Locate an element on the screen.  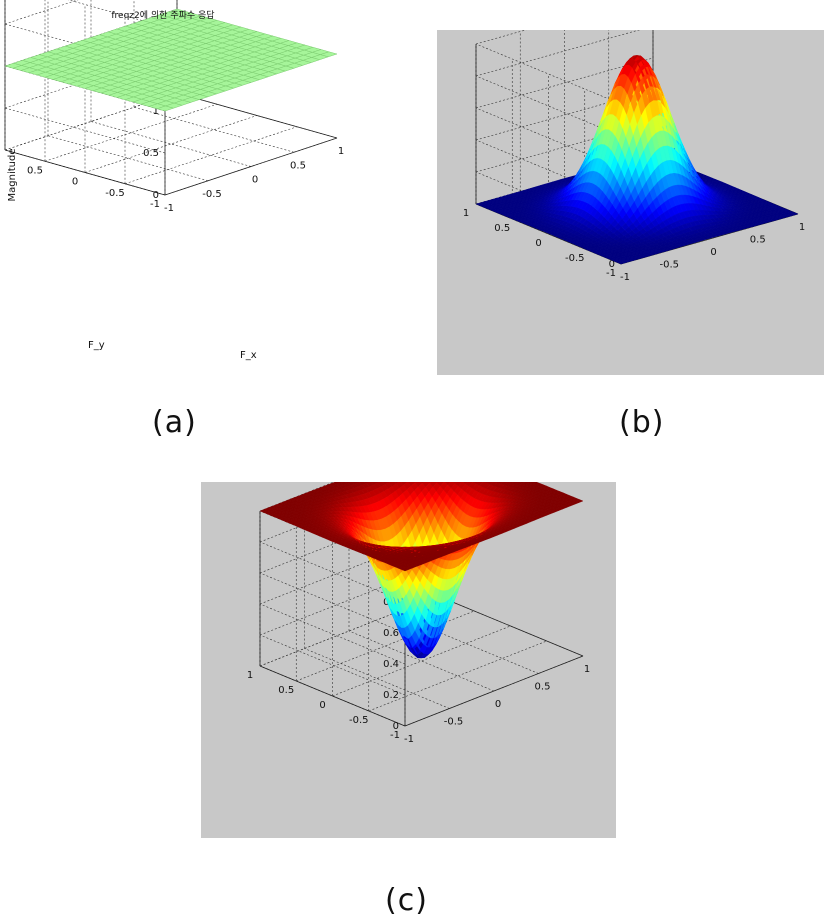
z-axis-label: Magnitude is located at coordinates (12, 175).